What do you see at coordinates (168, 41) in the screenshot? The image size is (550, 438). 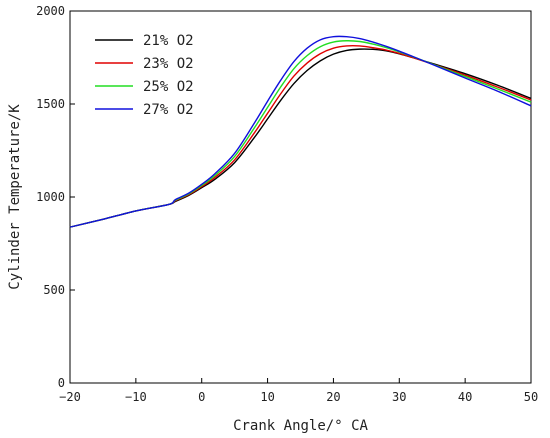 I see `legend-label: 21% O2` at bounding box center [168, 41].